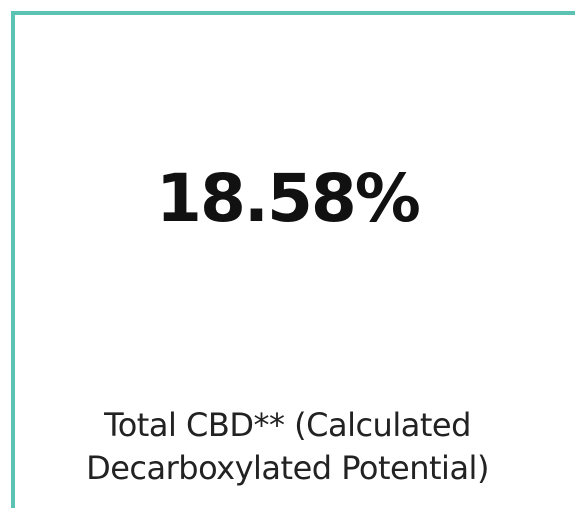 The image size is (575, 508). I want to click on total-cbd-value: 18.58%, so click(288, 198).